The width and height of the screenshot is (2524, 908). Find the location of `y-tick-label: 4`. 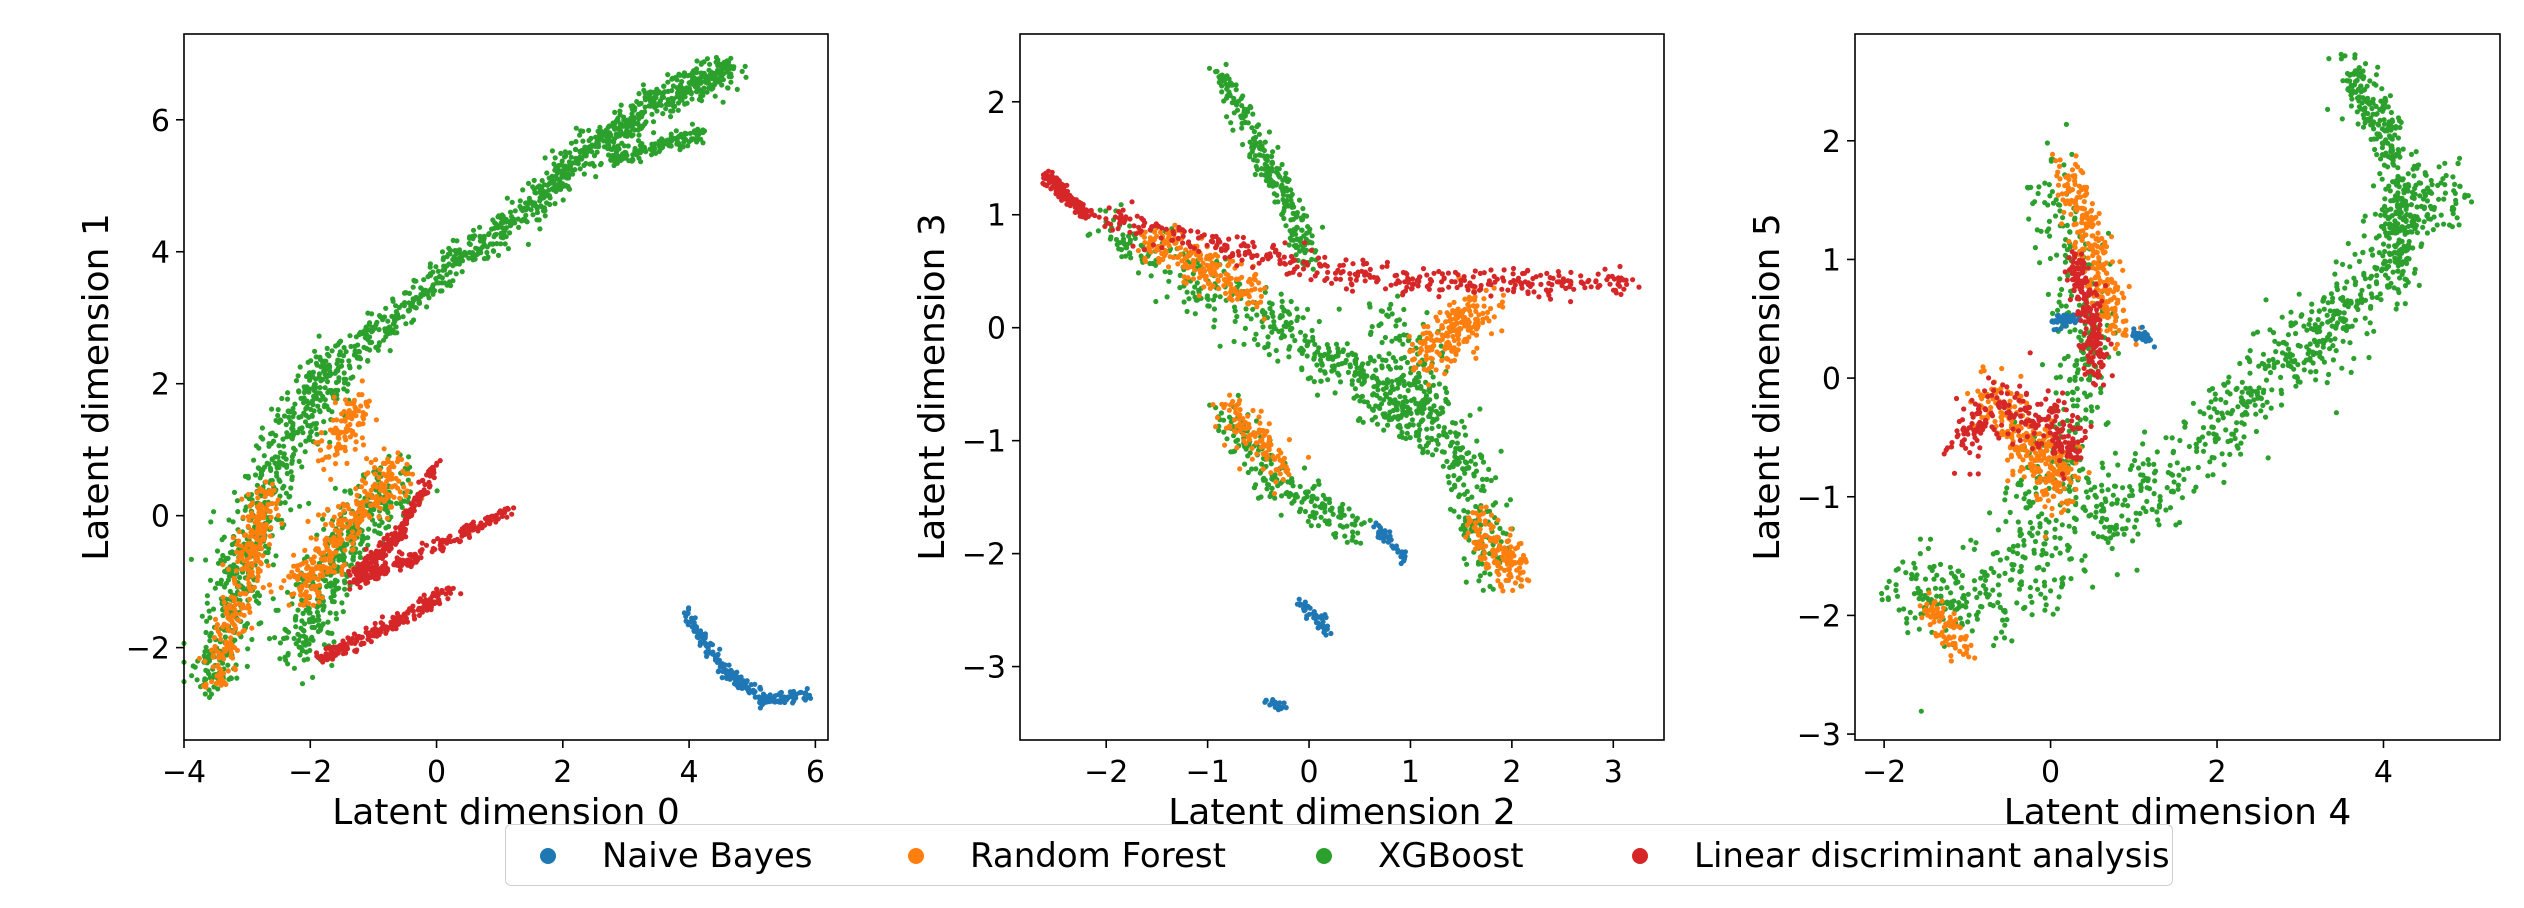

y-tick-label: 4 is located at coordinates (160, 253).